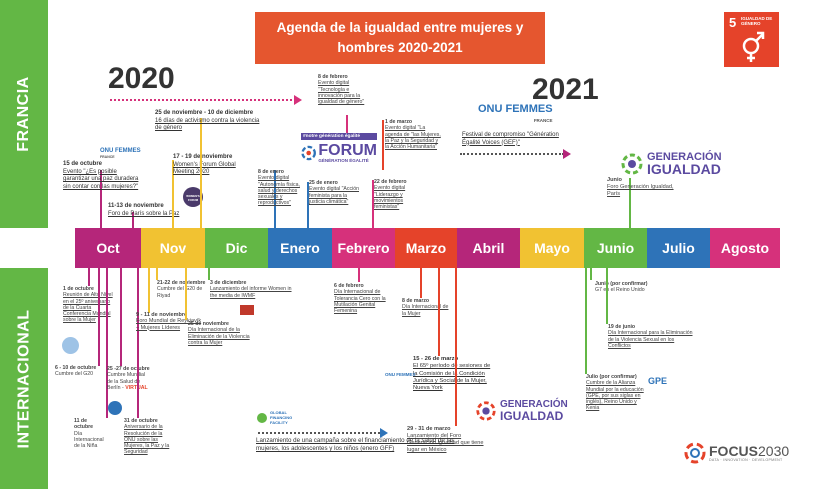 The width and height of the screenshot is (816, 489). Describe the element at coordinates (193, 197) in the screenshot. I see `womens-forum-logo: WOMEN'S FORUM` at that location.